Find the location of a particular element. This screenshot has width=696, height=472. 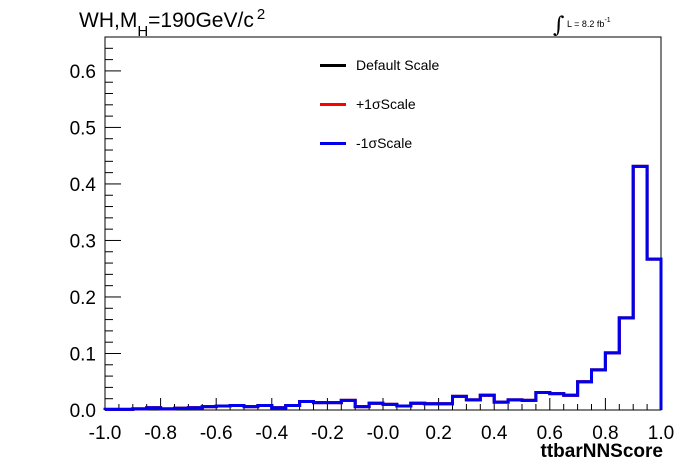

title-rest-text: =190GeV/c is located at coordinates (201, 20).